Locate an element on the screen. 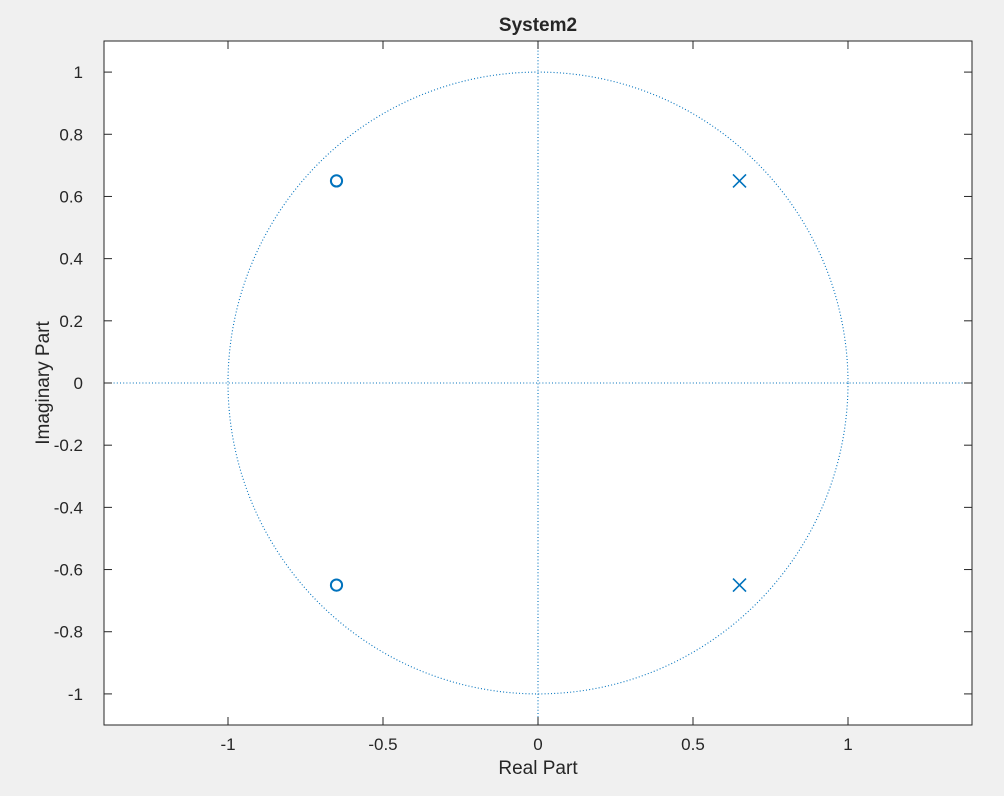  y-tick-label: 0.2 is located at coordinates (71, 321).